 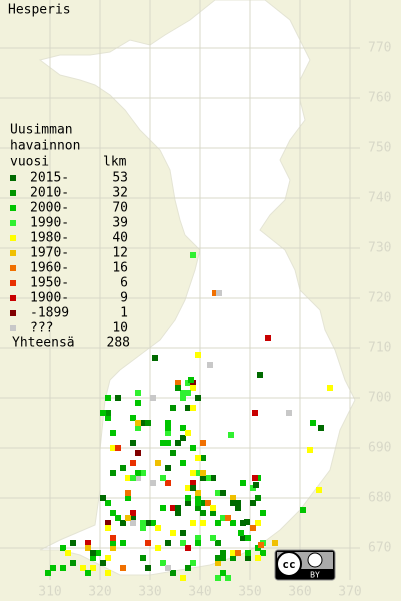 I want to click on legend-label: -1899, so click(x=49, y=313).